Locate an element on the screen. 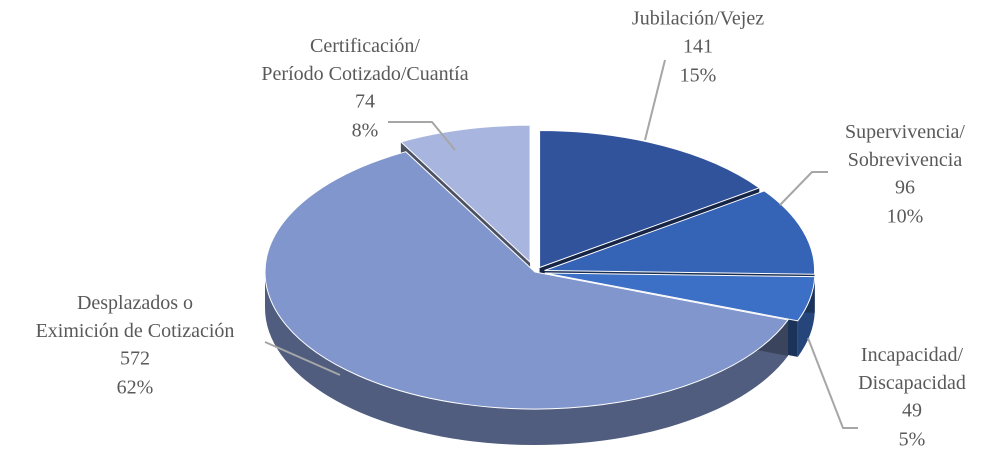 The width and height of the screenshot is (997, 459). category-label: Incapacidad/Discapacidad is located at coordinates (912, 369).